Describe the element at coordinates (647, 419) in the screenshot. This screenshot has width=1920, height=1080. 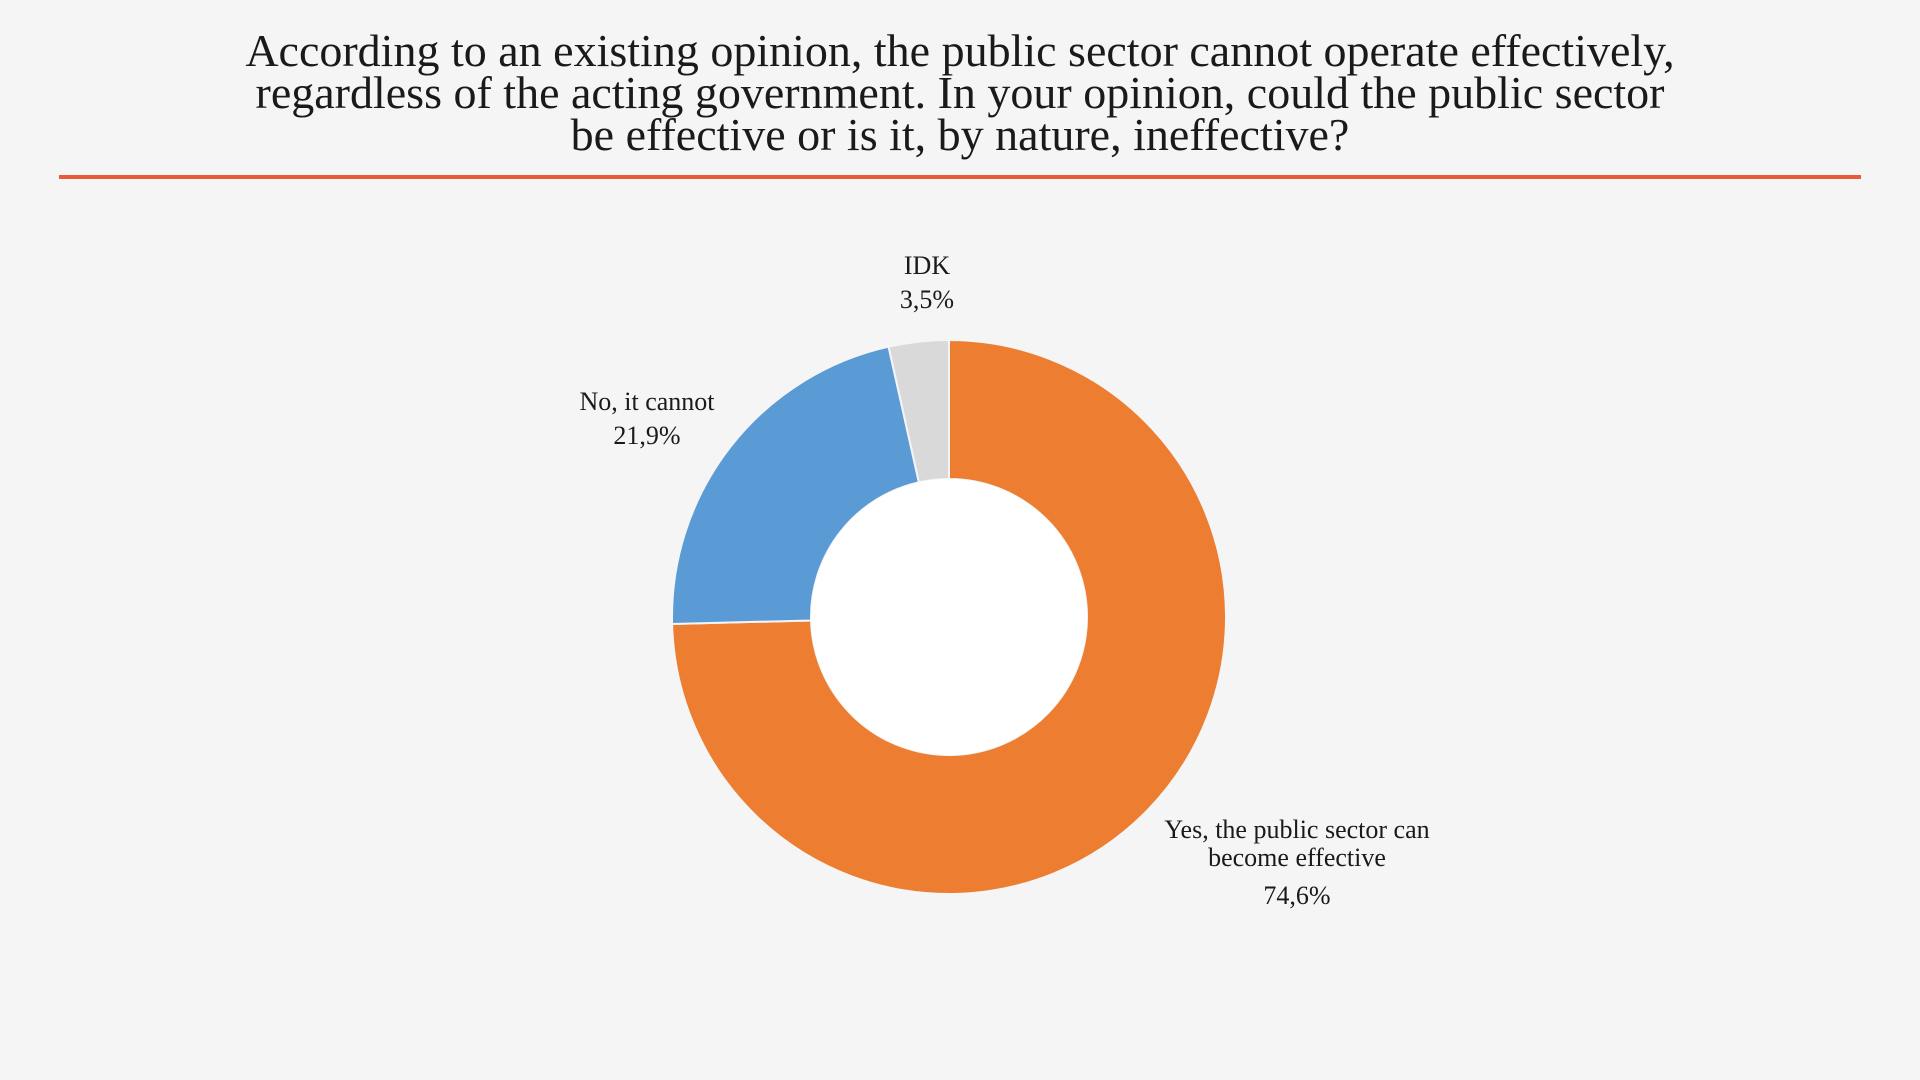
I see `slice-label-no: No, it cannot 21,9%` at that location.